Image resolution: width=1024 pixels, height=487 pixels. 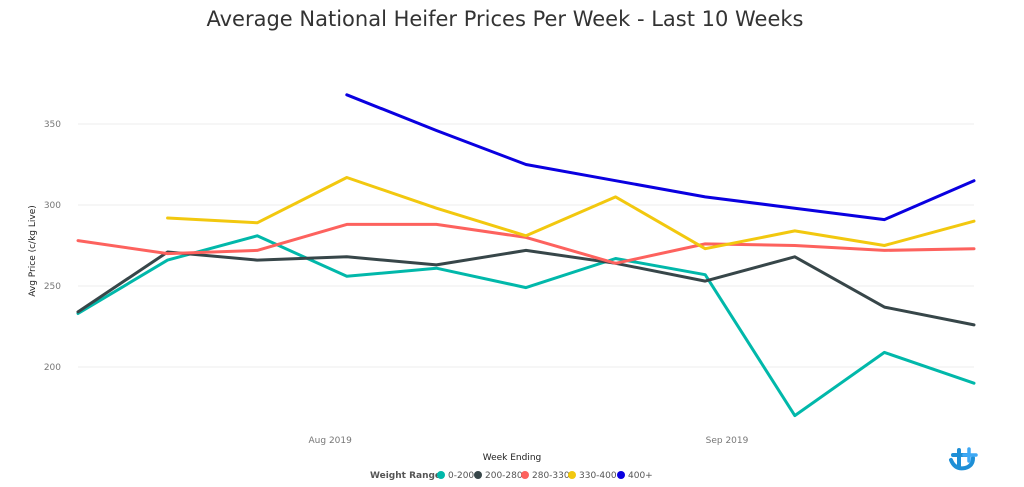 I want to click on legend-label: 200-280, so click(x=504, y=476).